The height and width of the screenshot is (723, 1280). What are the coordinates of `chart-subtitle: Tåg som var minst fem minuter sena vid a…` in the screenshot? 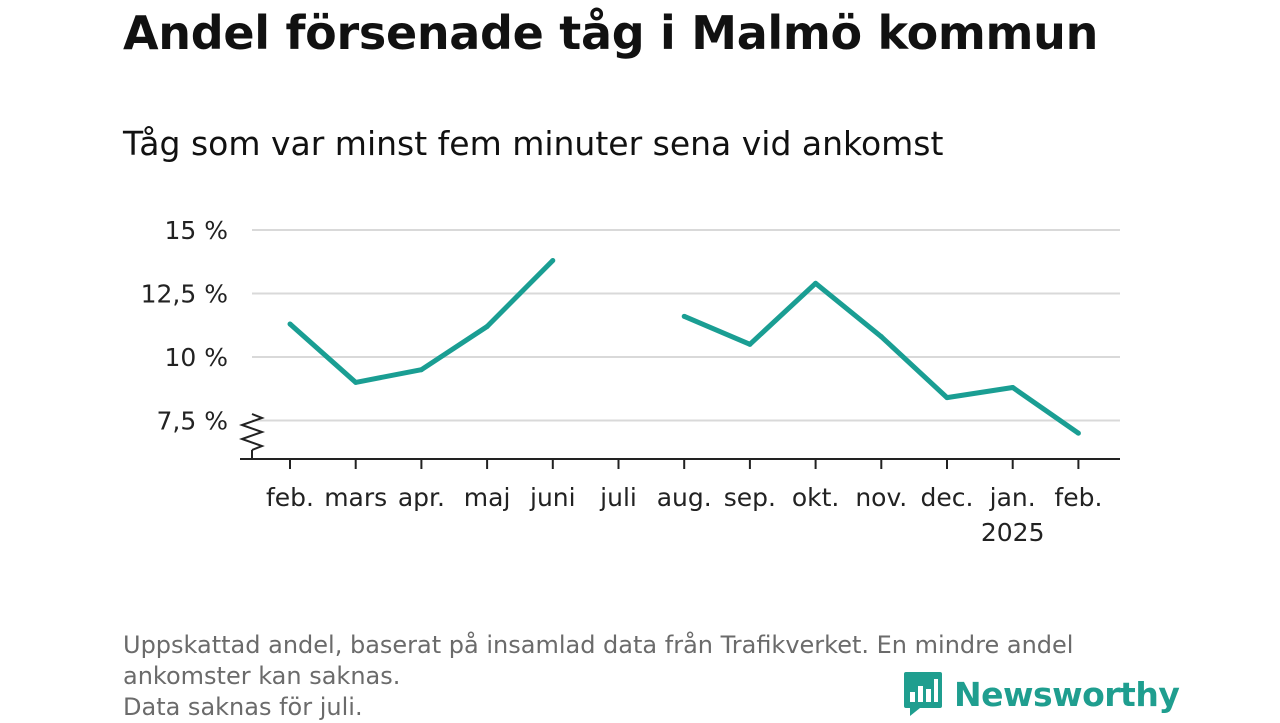 It's located at (533, 143).